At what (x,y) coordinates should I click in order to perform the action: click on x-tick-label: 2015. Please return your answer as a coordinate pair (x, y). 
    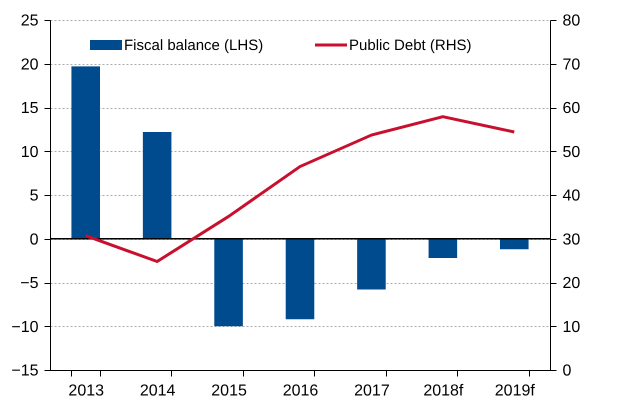
    Looking at the image, I should click on (229, 391).